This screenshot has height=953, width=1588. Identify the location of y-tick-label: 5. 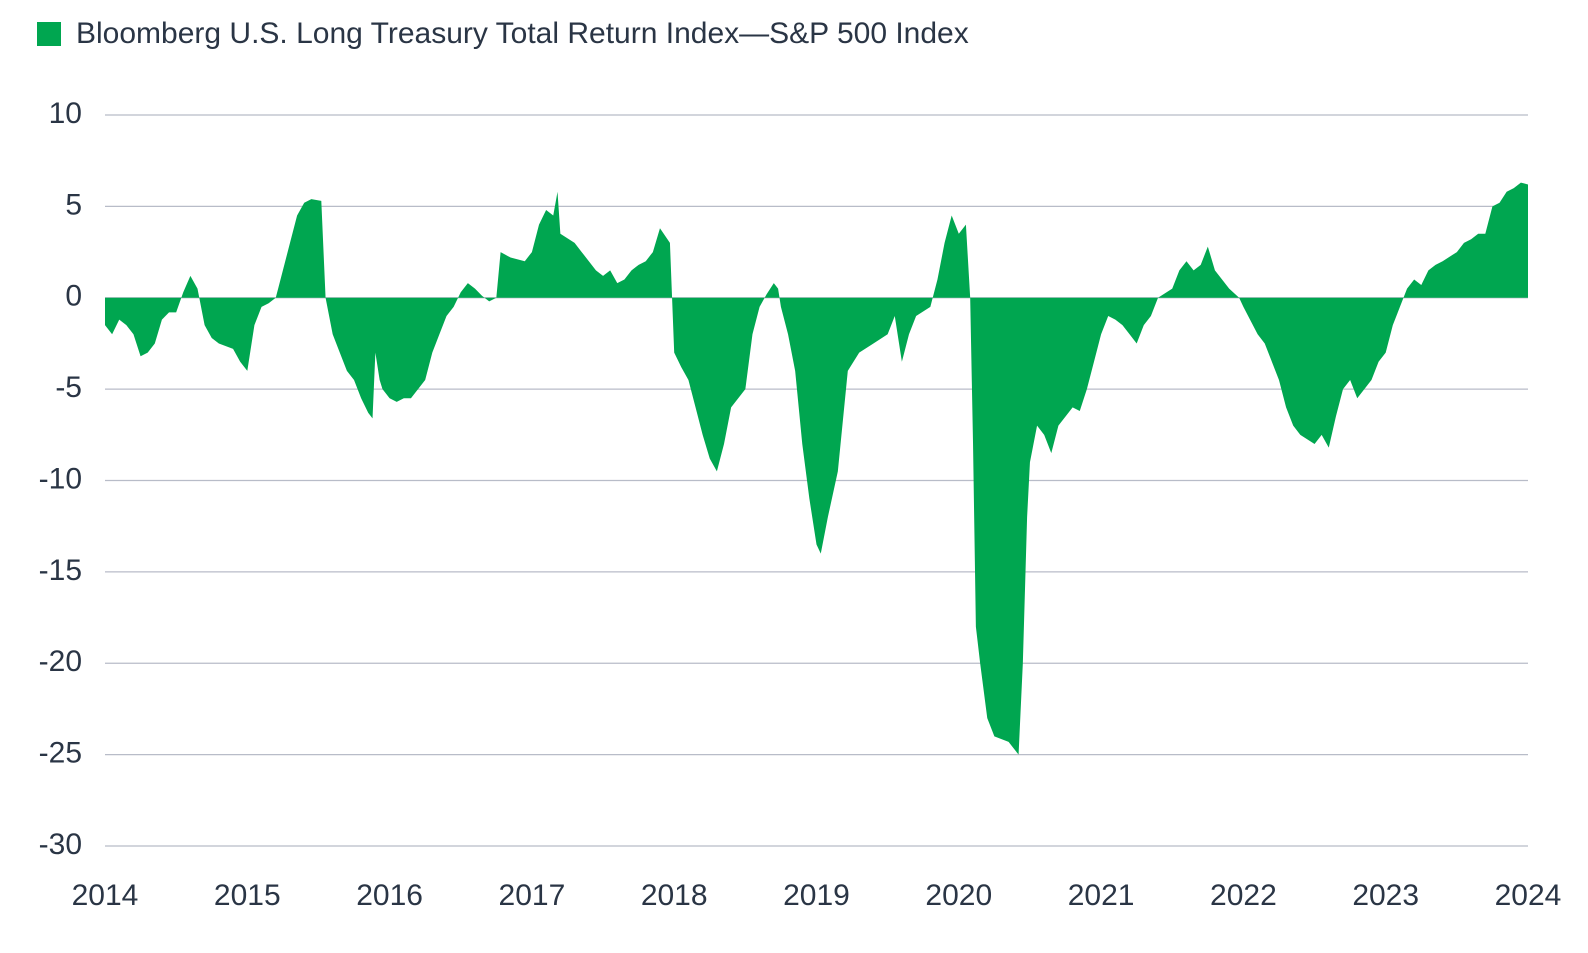
(73, 204).